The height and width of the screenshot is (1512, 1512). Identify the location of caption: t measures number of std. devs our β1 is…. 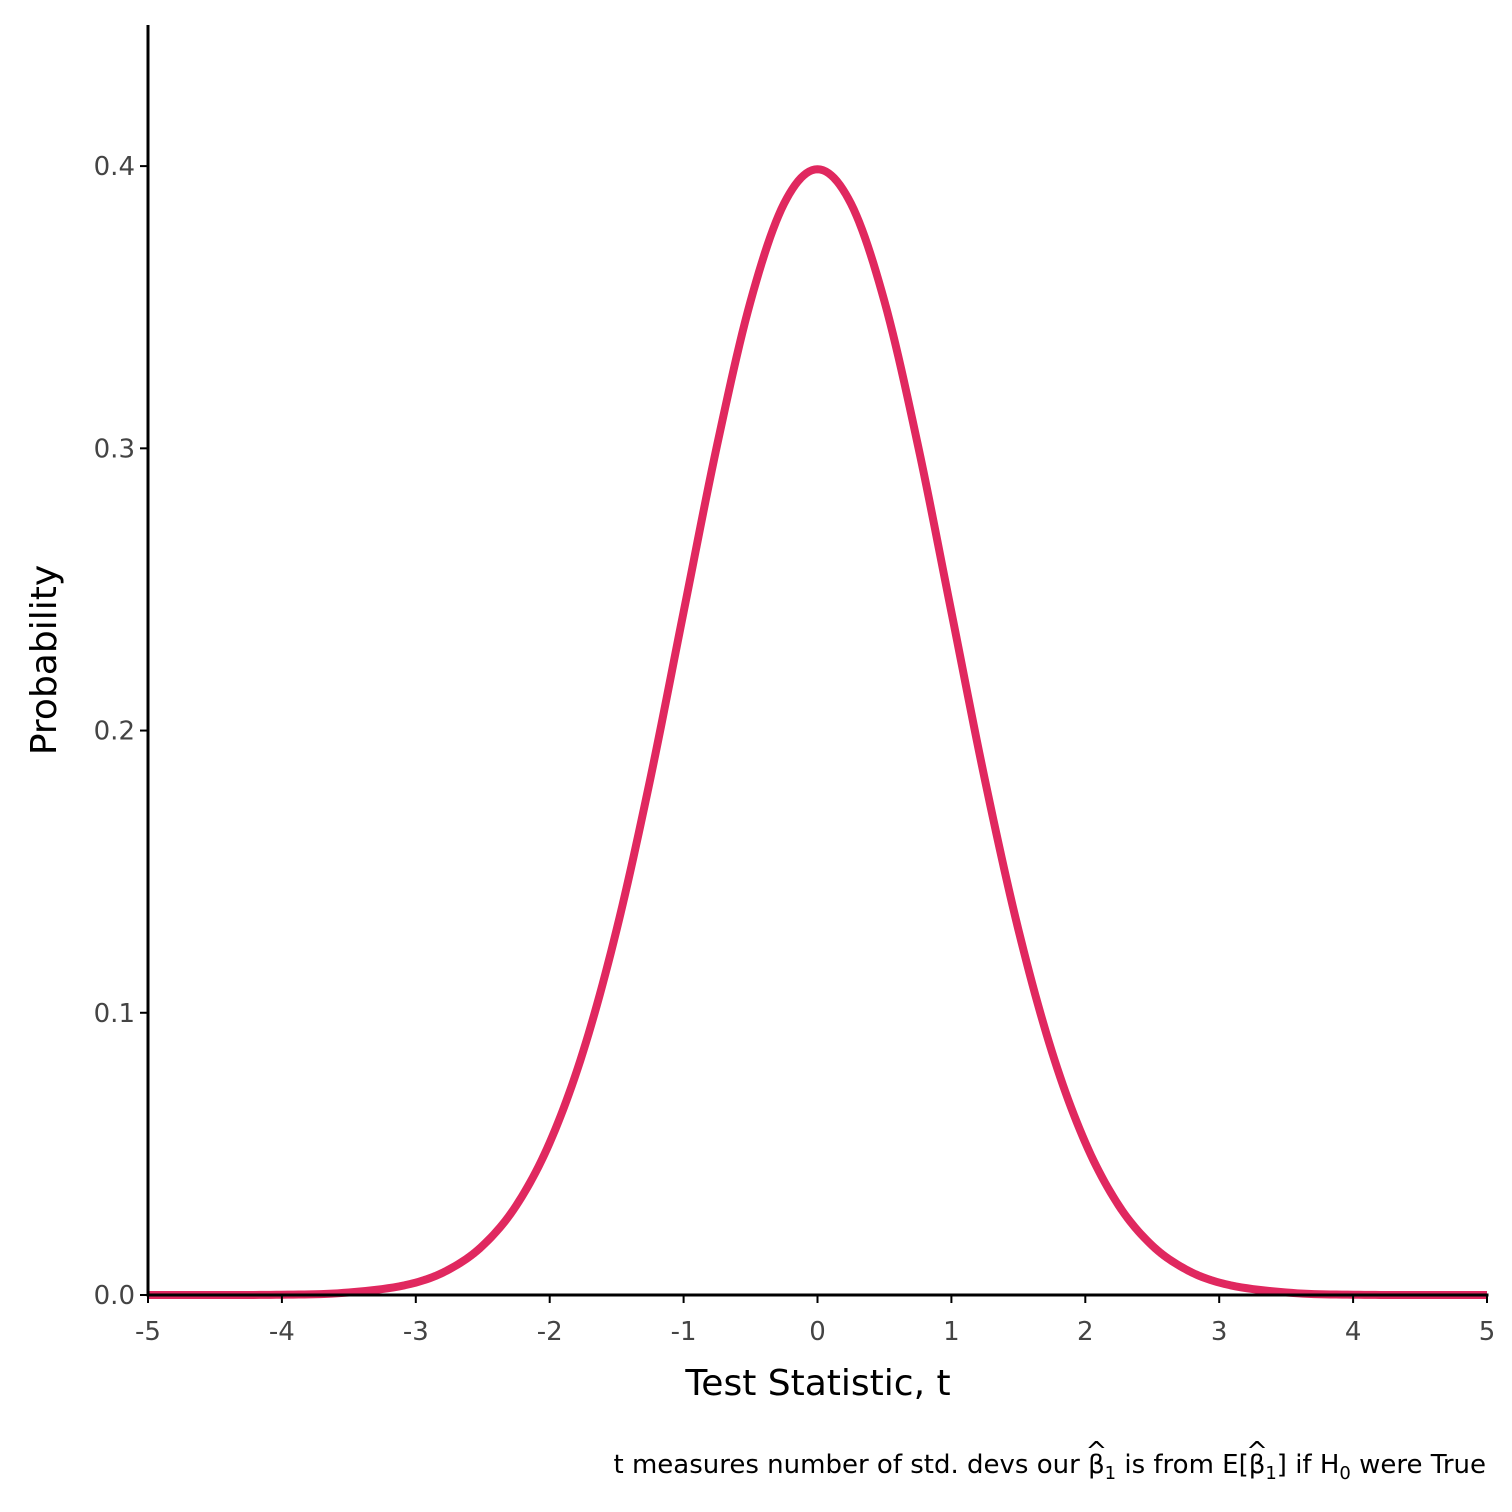
(1050, 1467).